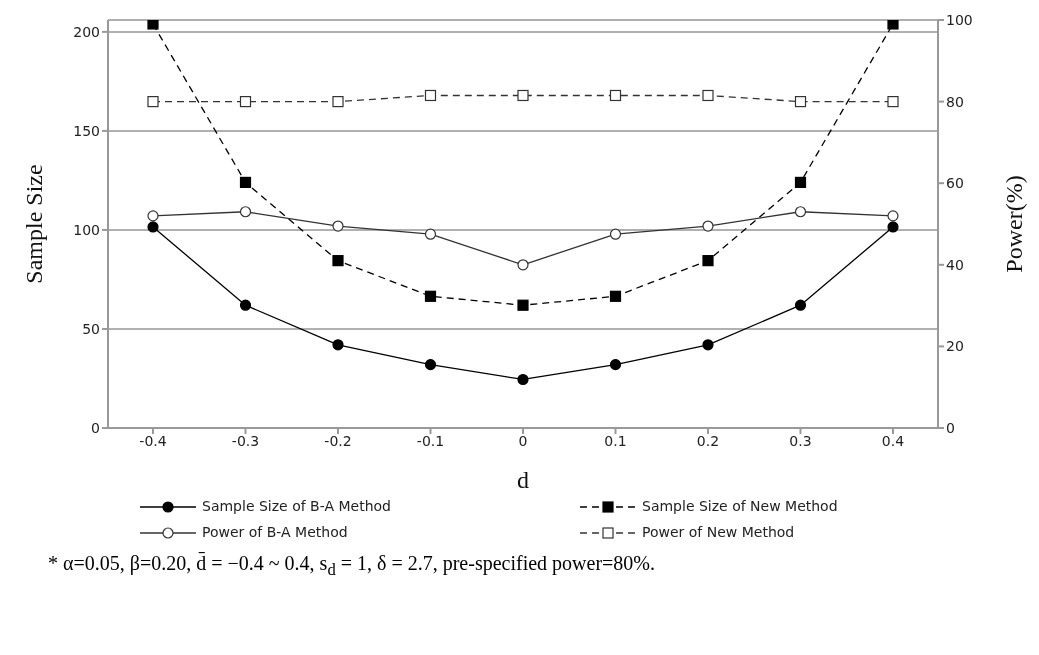 Image resolution: width=1039 pixels, height=655 pixels. I want to click on y2-axis-title: Power(%), so click(1013, 224).